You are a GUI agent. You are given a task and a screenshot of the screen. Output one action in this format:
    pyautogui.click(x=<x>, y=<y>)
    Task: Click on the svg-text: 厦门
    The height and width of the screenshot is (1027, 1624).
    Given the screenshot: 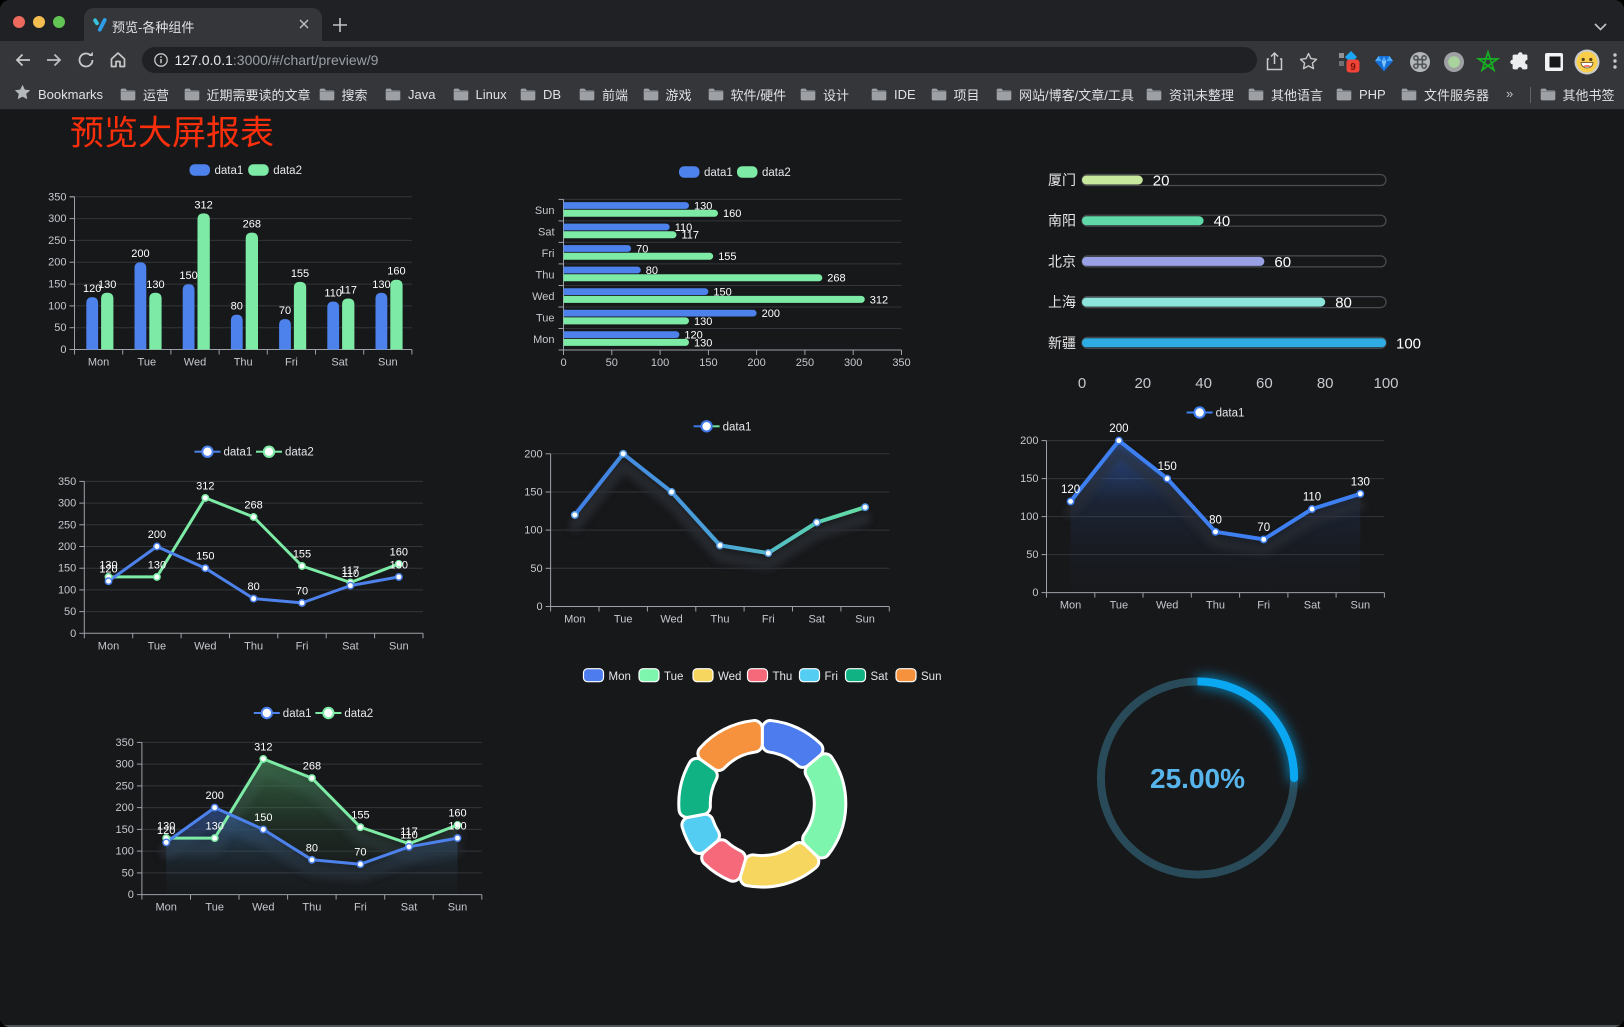 What is the action you would take?
    pyautogui.click(x=1062, y=180)
    